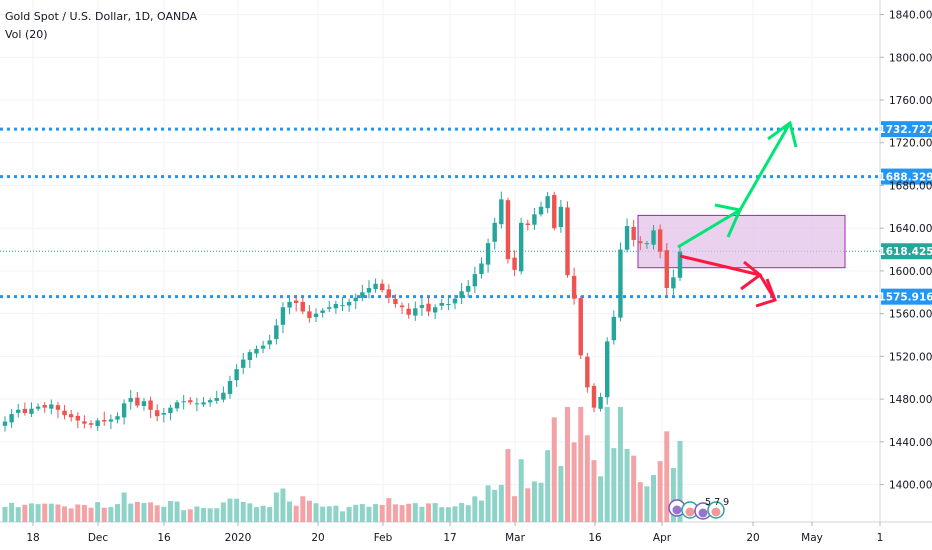 Image resolution: width=932 pixels, height=550 pixels. What do you see at coordinates (662, 538) in the screenshot?
I see `x-tick-label: Apr` at bounding box center [662, 538].